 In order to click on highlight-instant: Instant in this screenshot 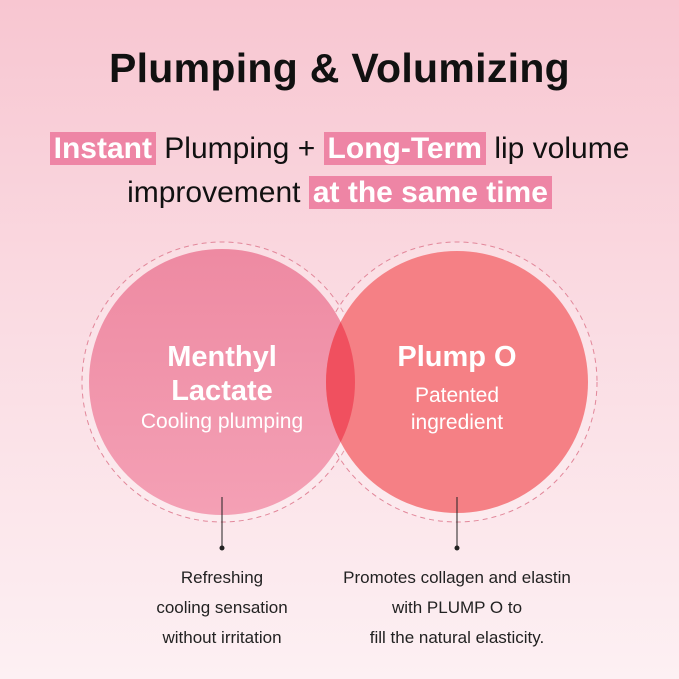, I will do `click(102, 148)`.